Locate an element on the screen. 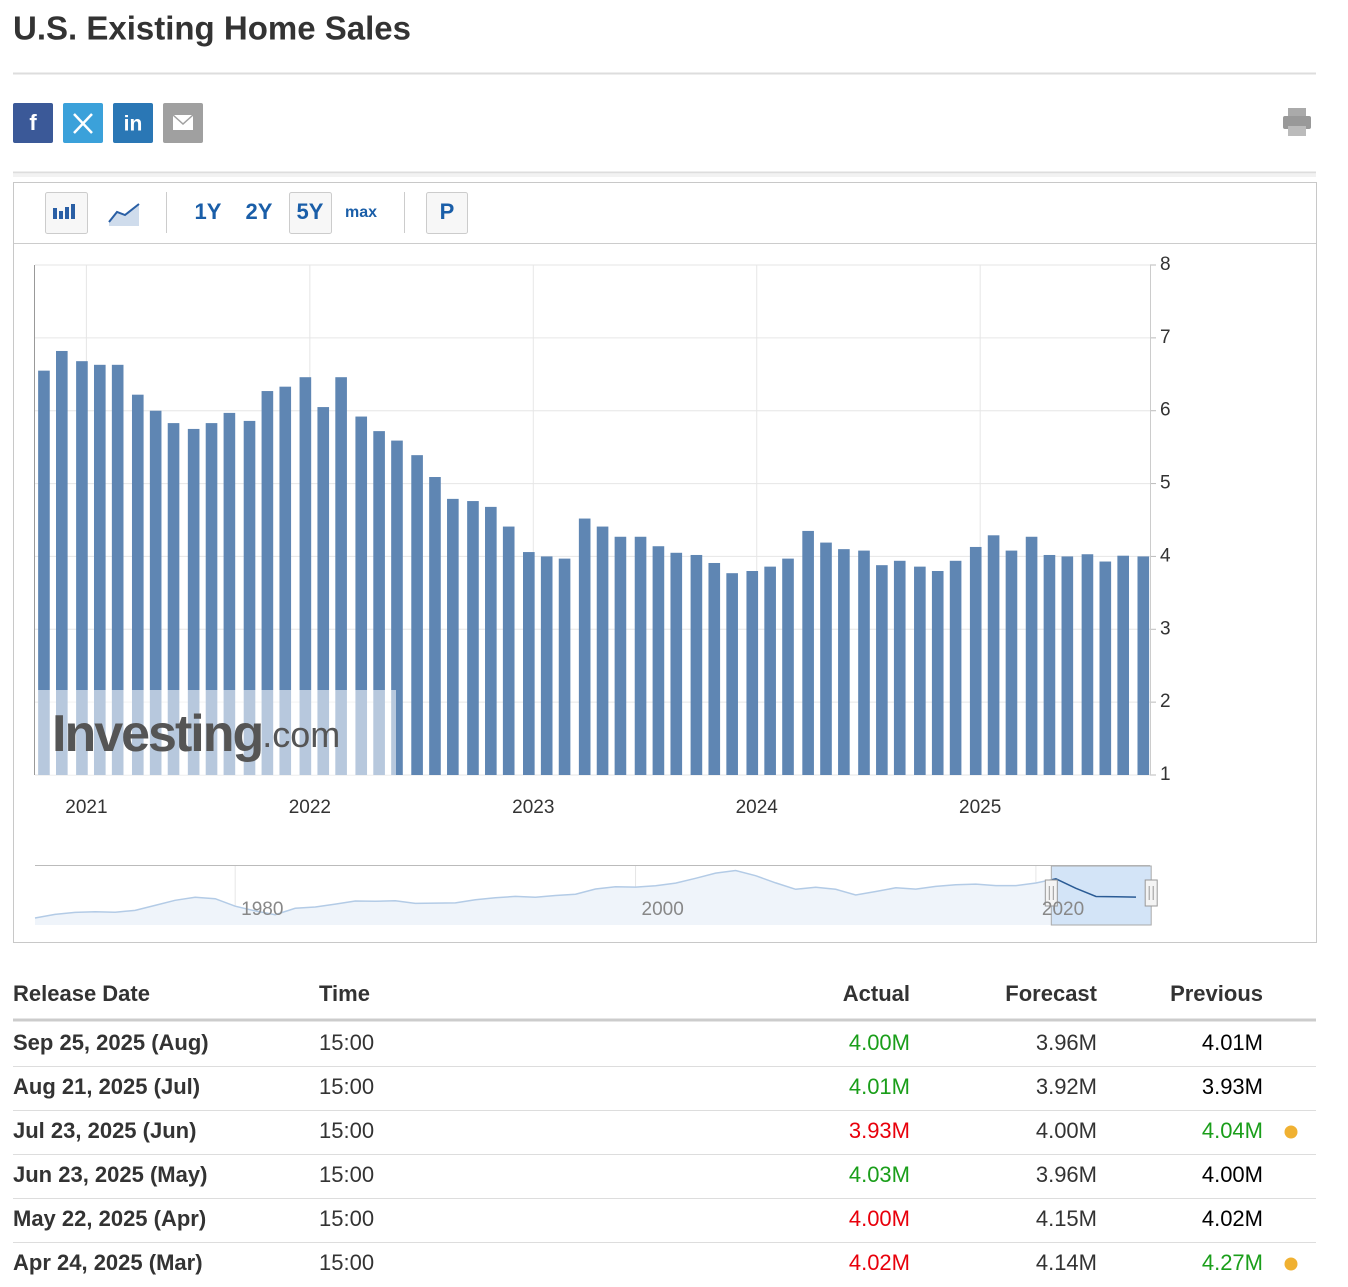 This screenshot has width=1348, height=1287. print-button is located at coordinates (1297, 122).